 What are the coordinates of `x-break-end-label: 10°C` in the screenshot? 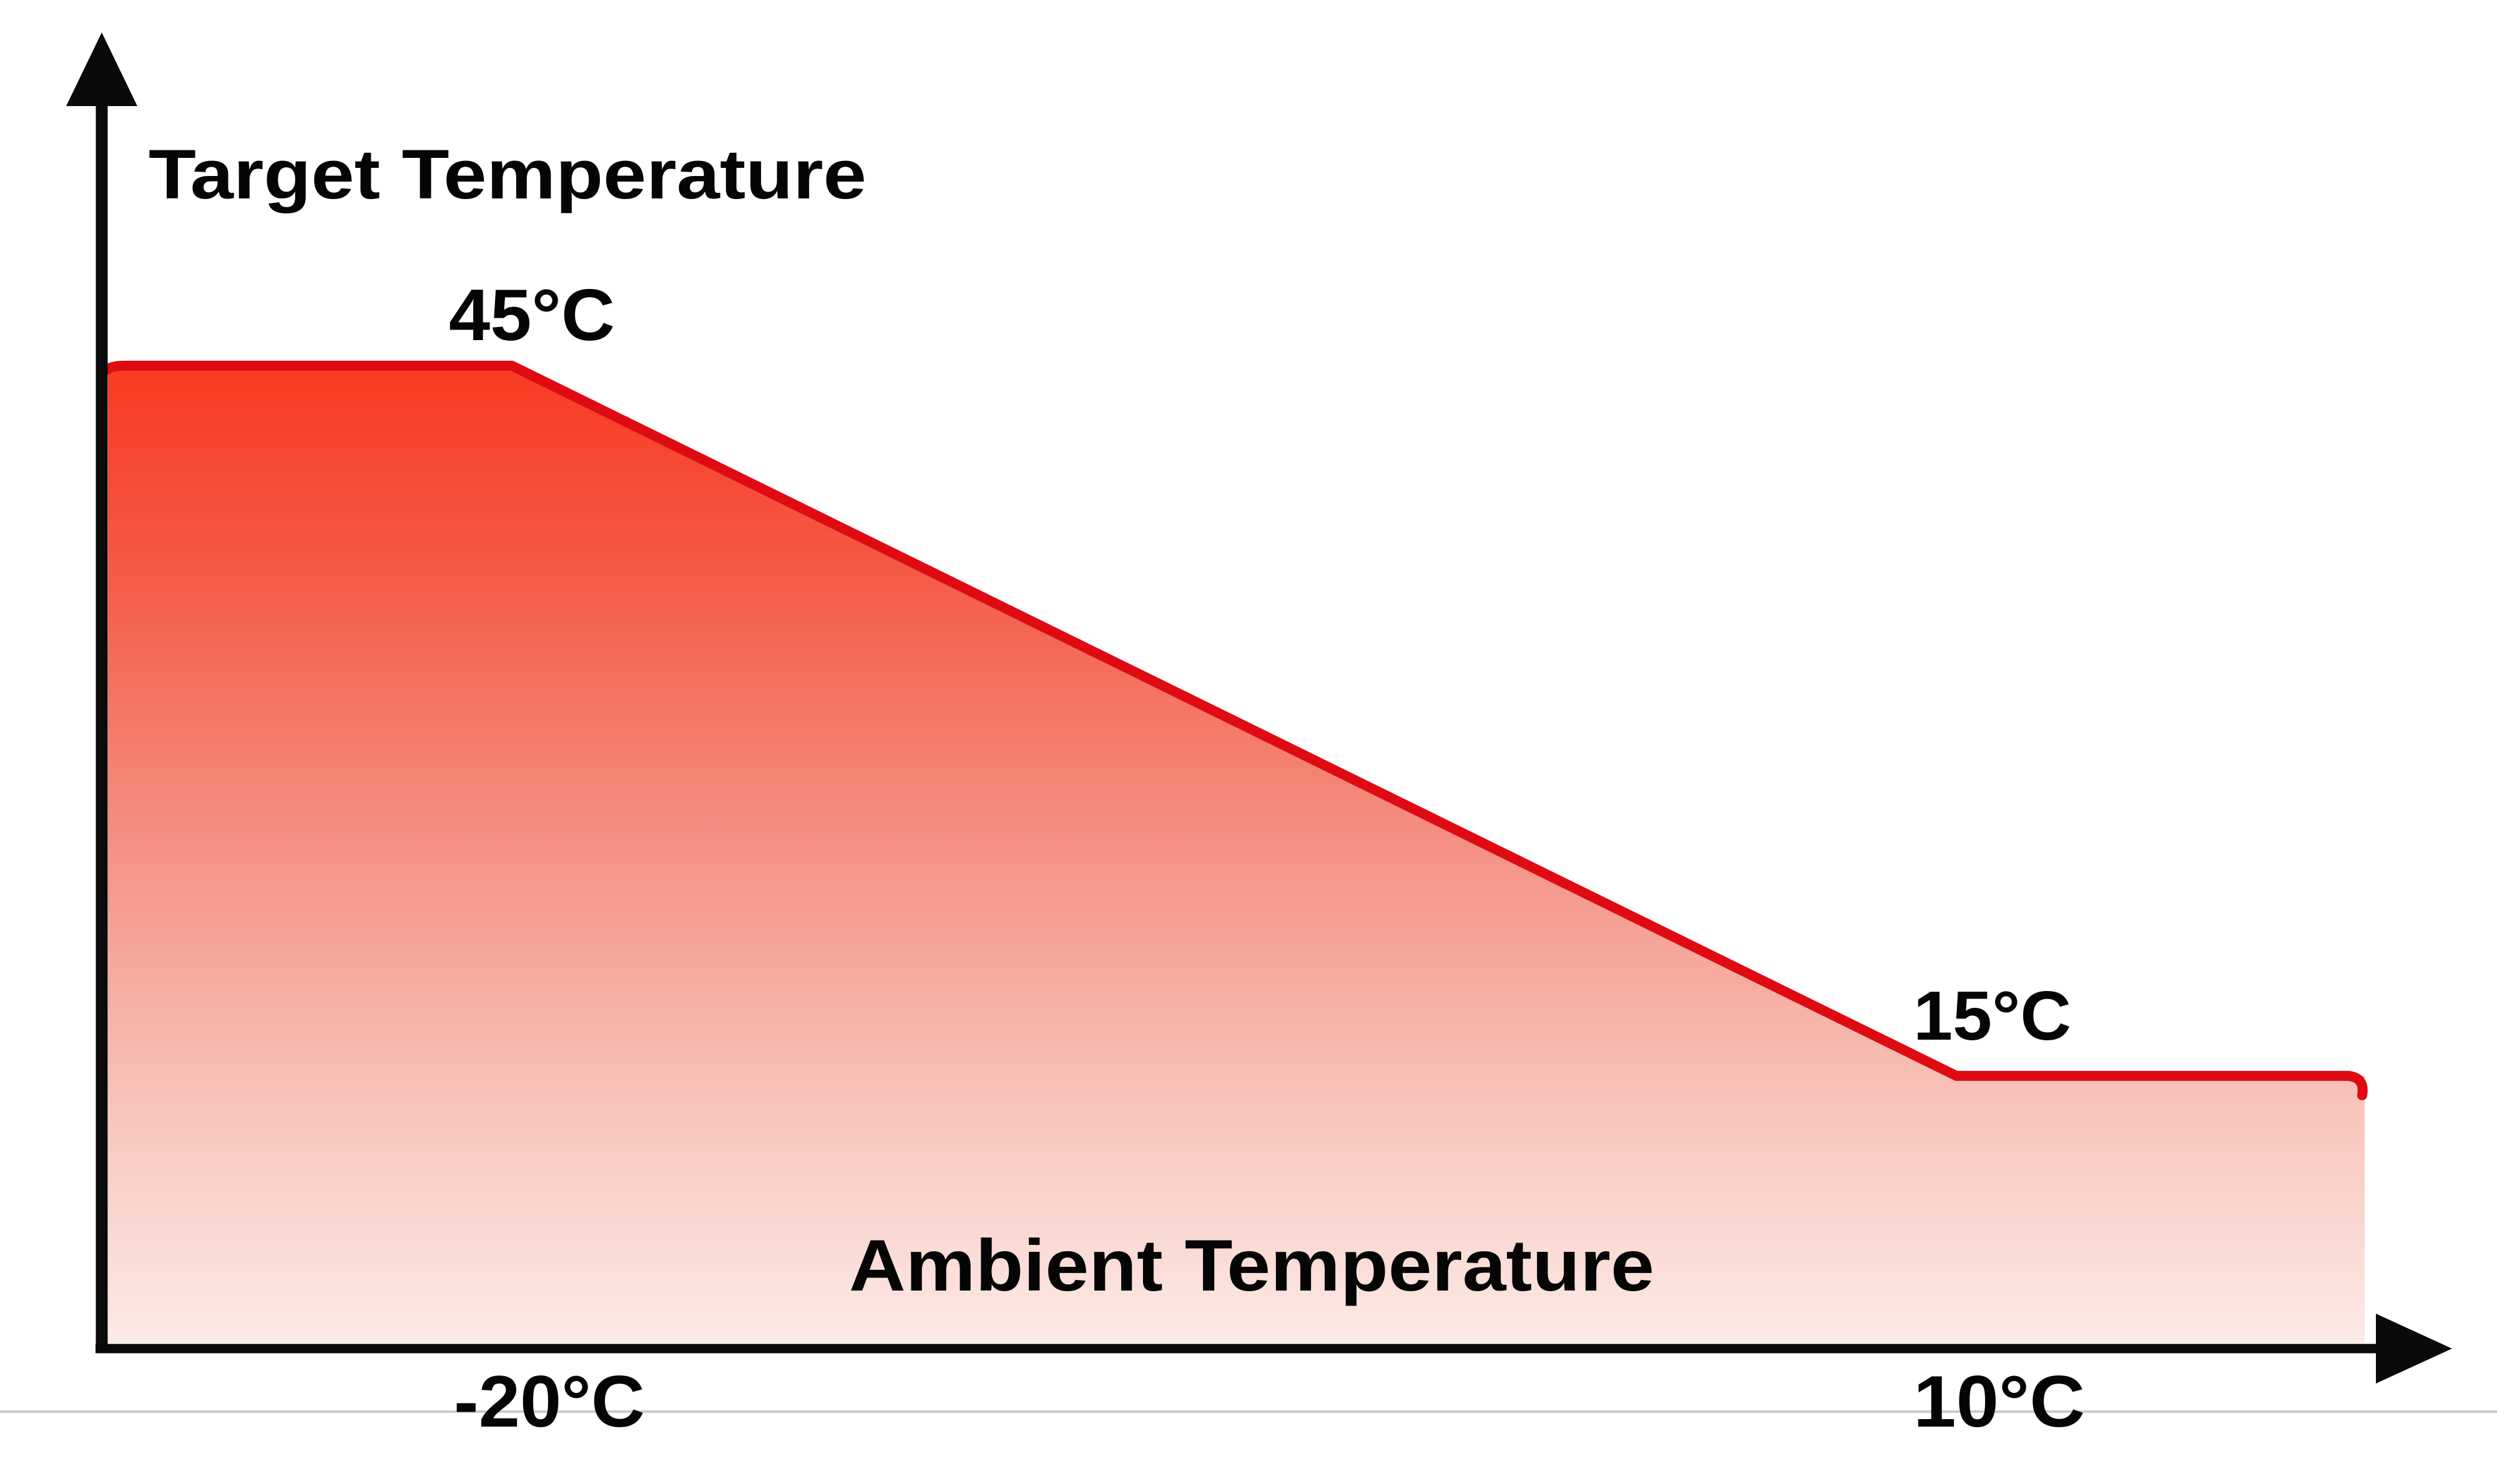 It's located at (1999, 1401).